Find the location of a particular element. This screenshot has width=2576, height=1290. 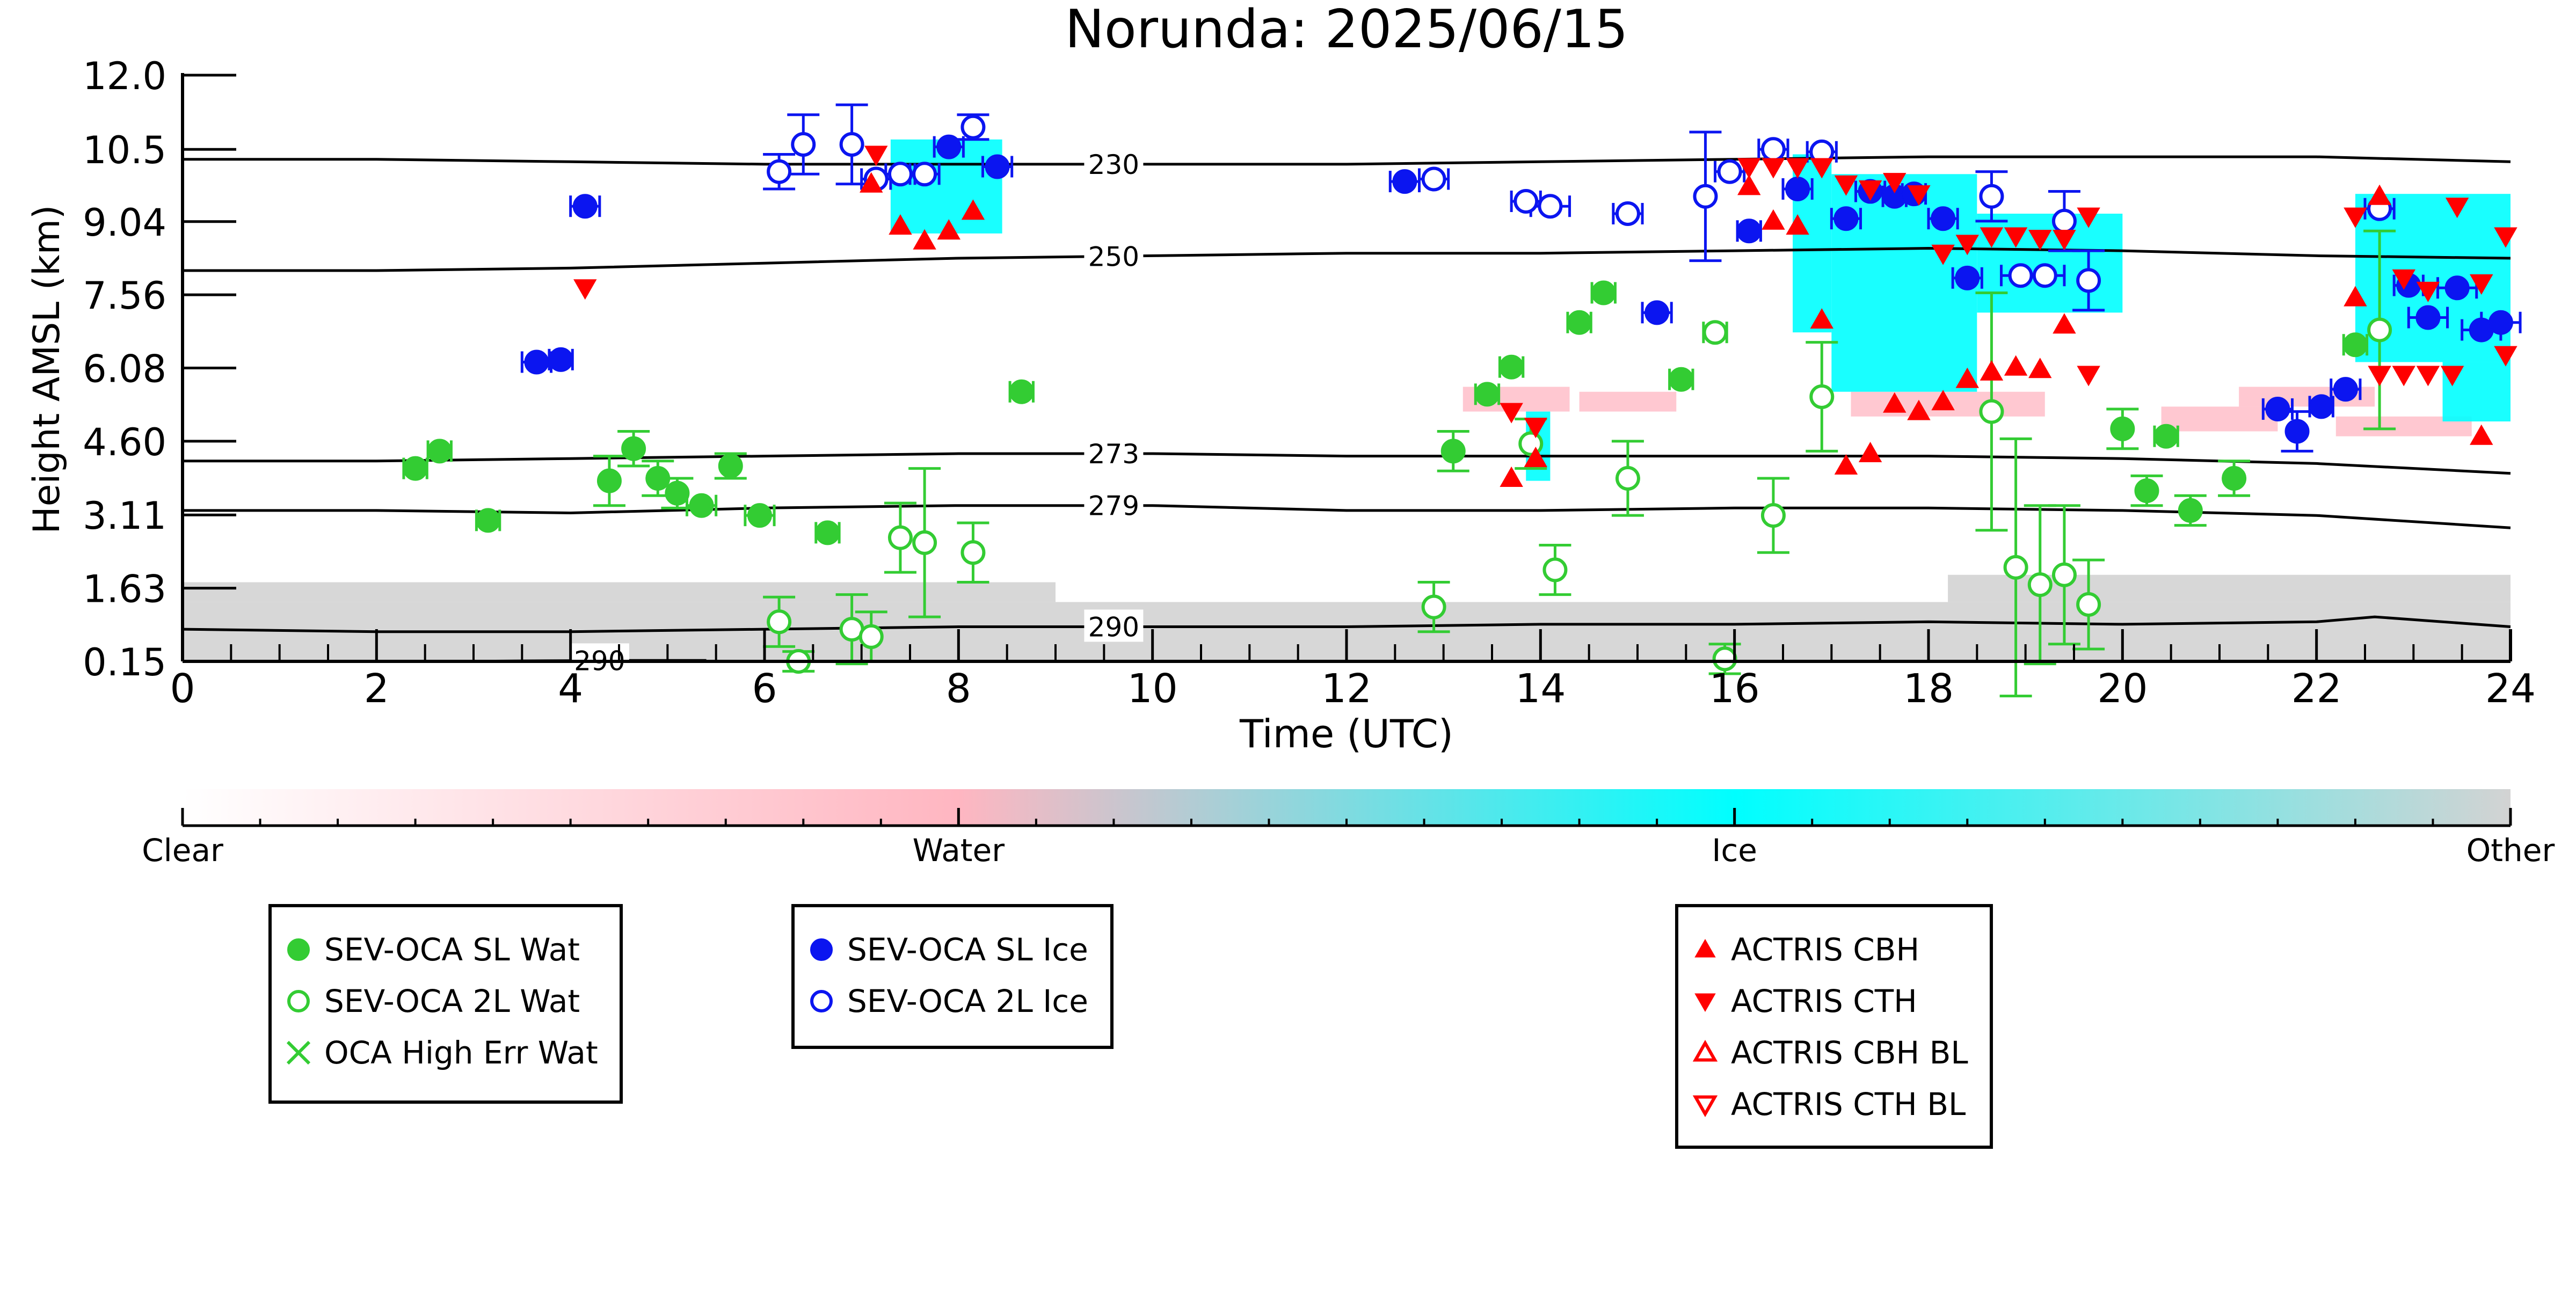

colorbar-label: Clear is located at coordinates (182, 850).